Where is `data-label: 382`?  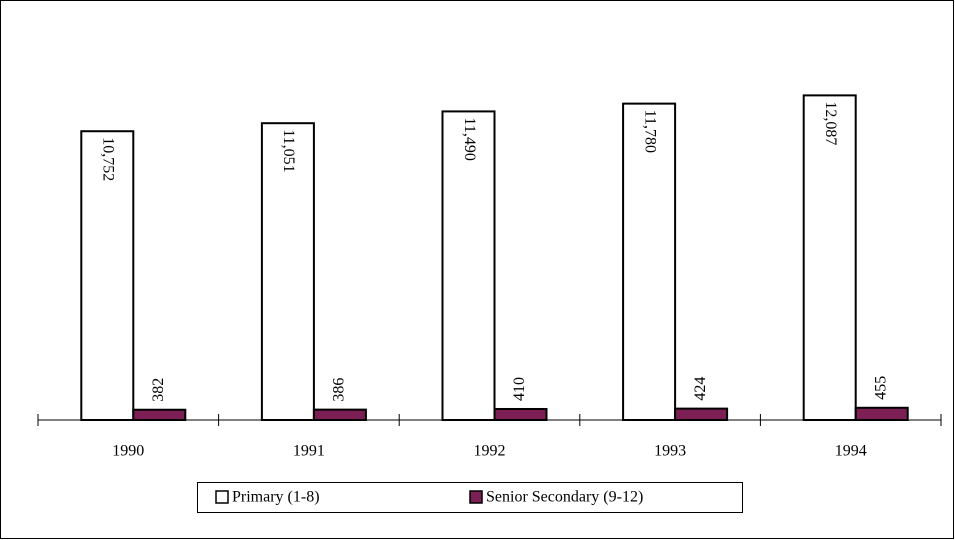 data-label: 382 is located at coordinates (158, 390).